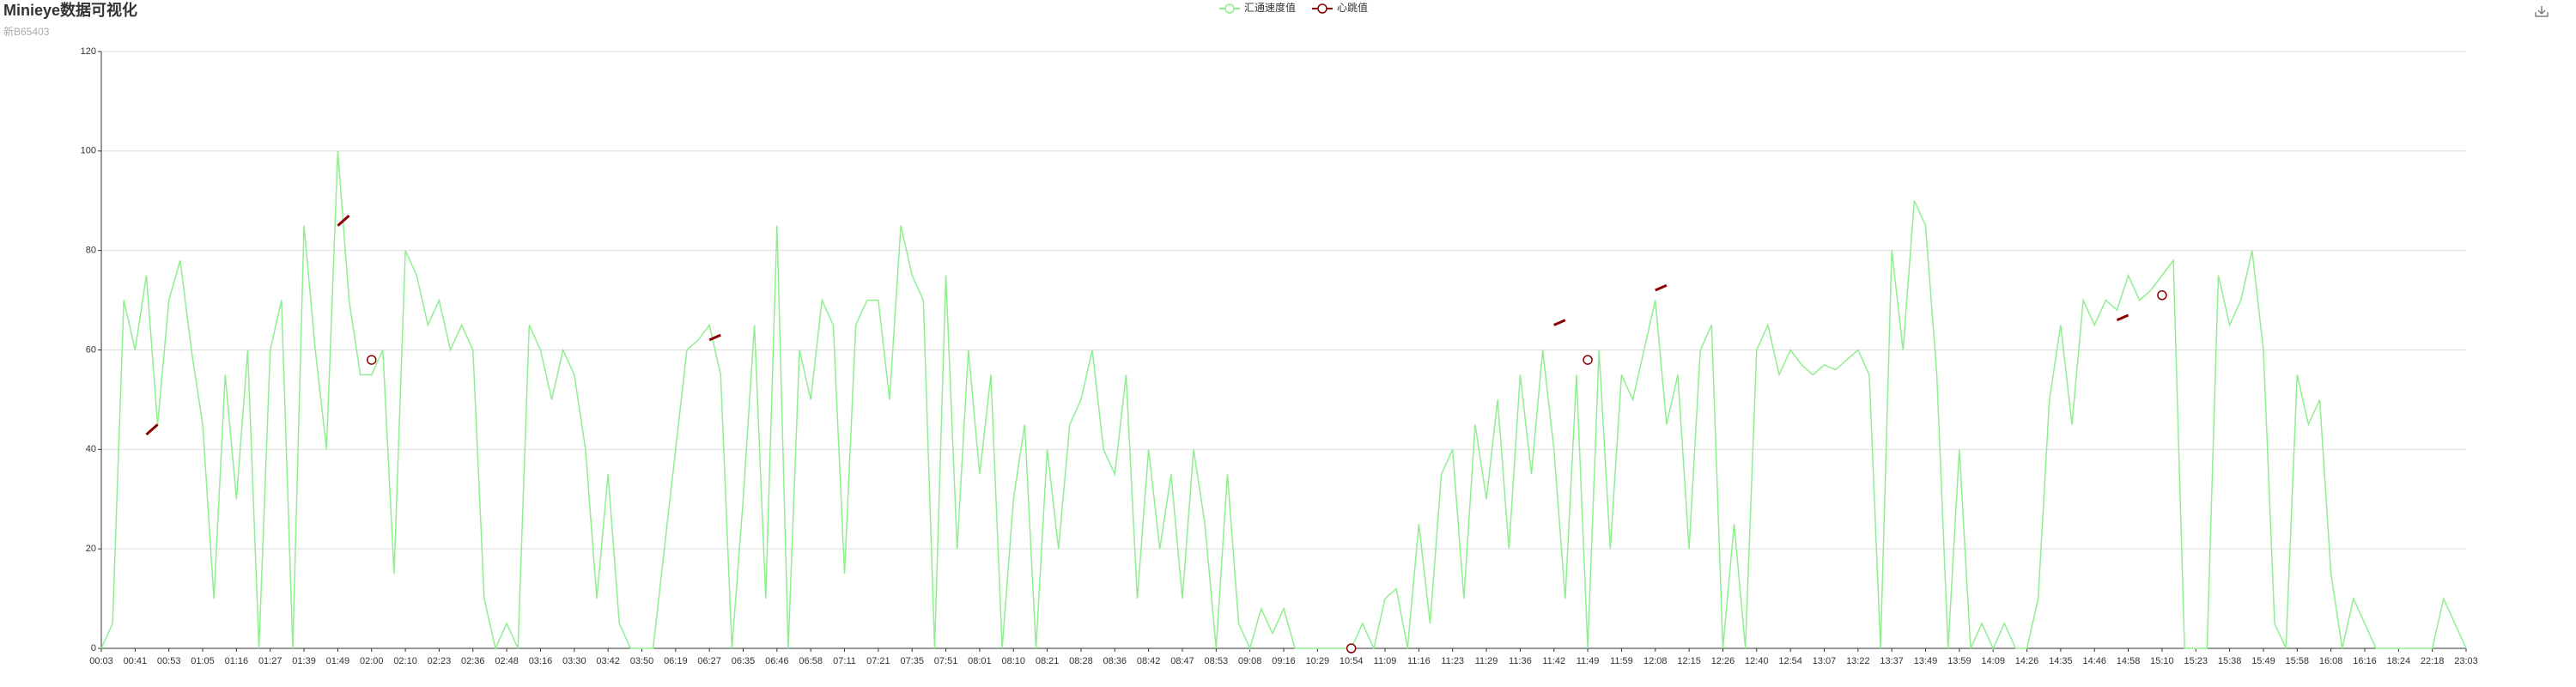  I want to click on x-tick-label: 08:10, so click(1013, 661).